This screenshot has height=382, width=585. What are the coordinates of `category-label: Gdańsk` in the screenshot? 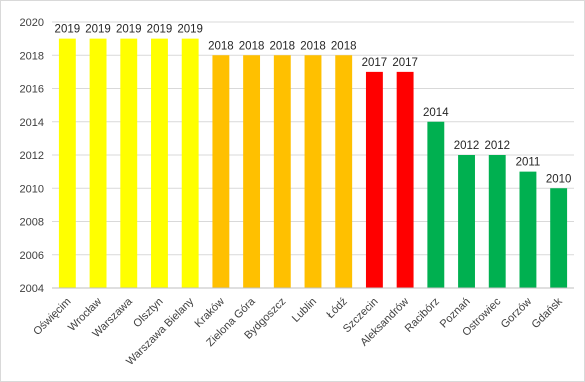 It's located at (547, 313).